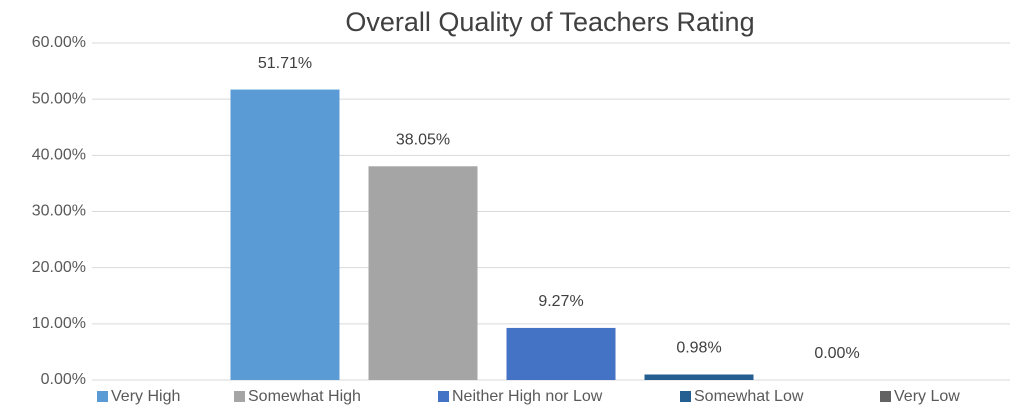  I want to click on y-tick-label: 30.00%, so click(59, 211).